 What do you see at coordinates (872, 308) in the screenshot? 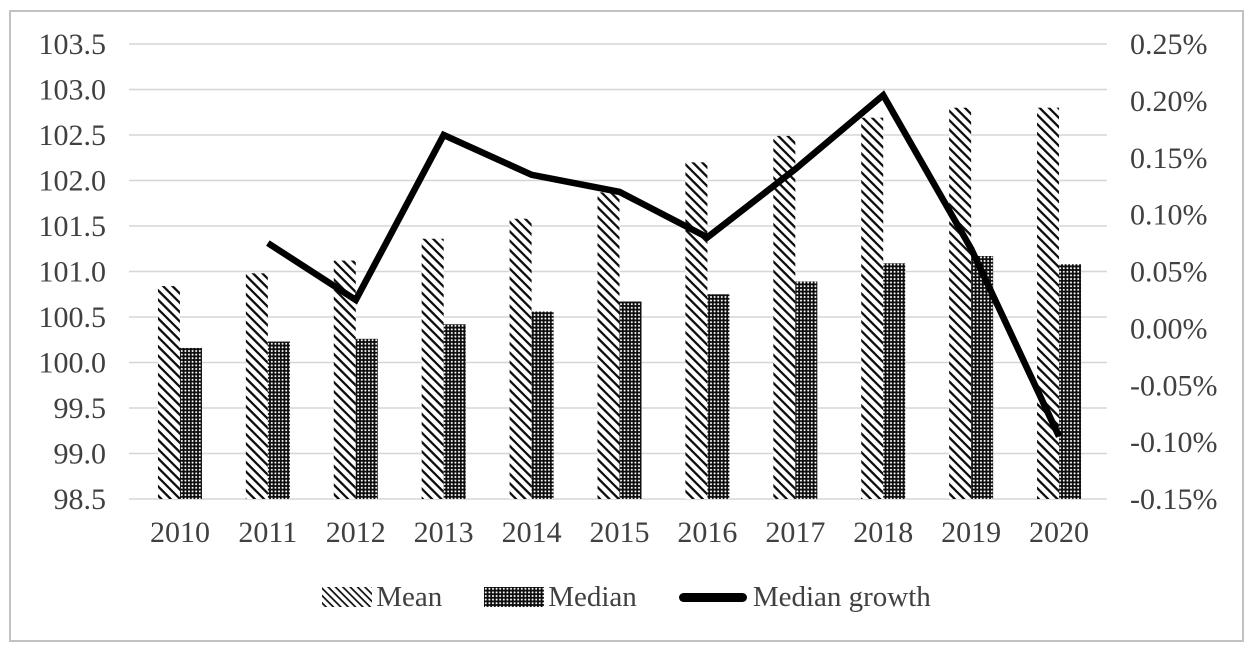
I see `bar-mean-2018` at bounding box center [872, 308].